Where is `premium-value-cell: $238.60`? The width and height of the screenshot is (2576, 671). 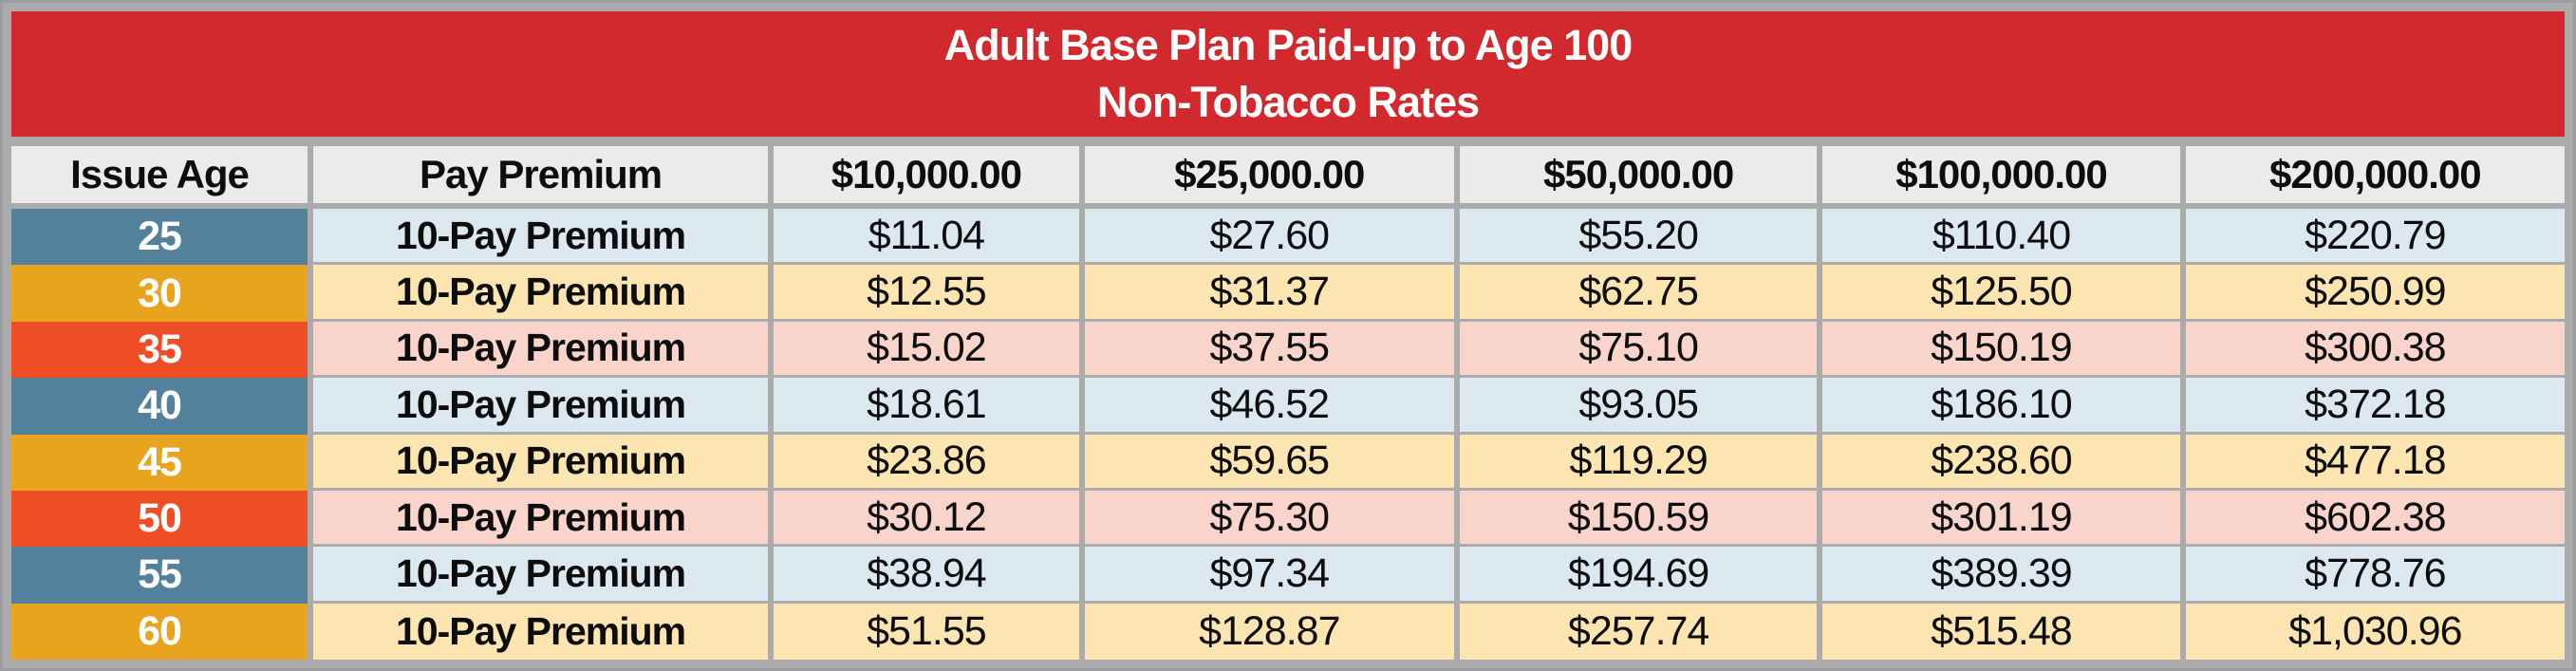 premium-value-cell: $238.60 is located at coordinates (2001, 463).